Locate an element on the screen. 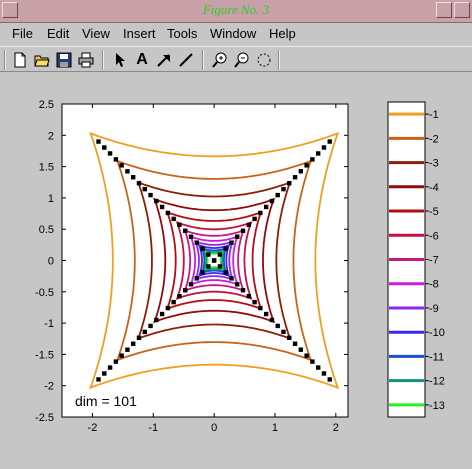 Image resolution: width=472 pixels, height=469 pixels. x-tick-label: 1 is located at coordinates (275, 428).